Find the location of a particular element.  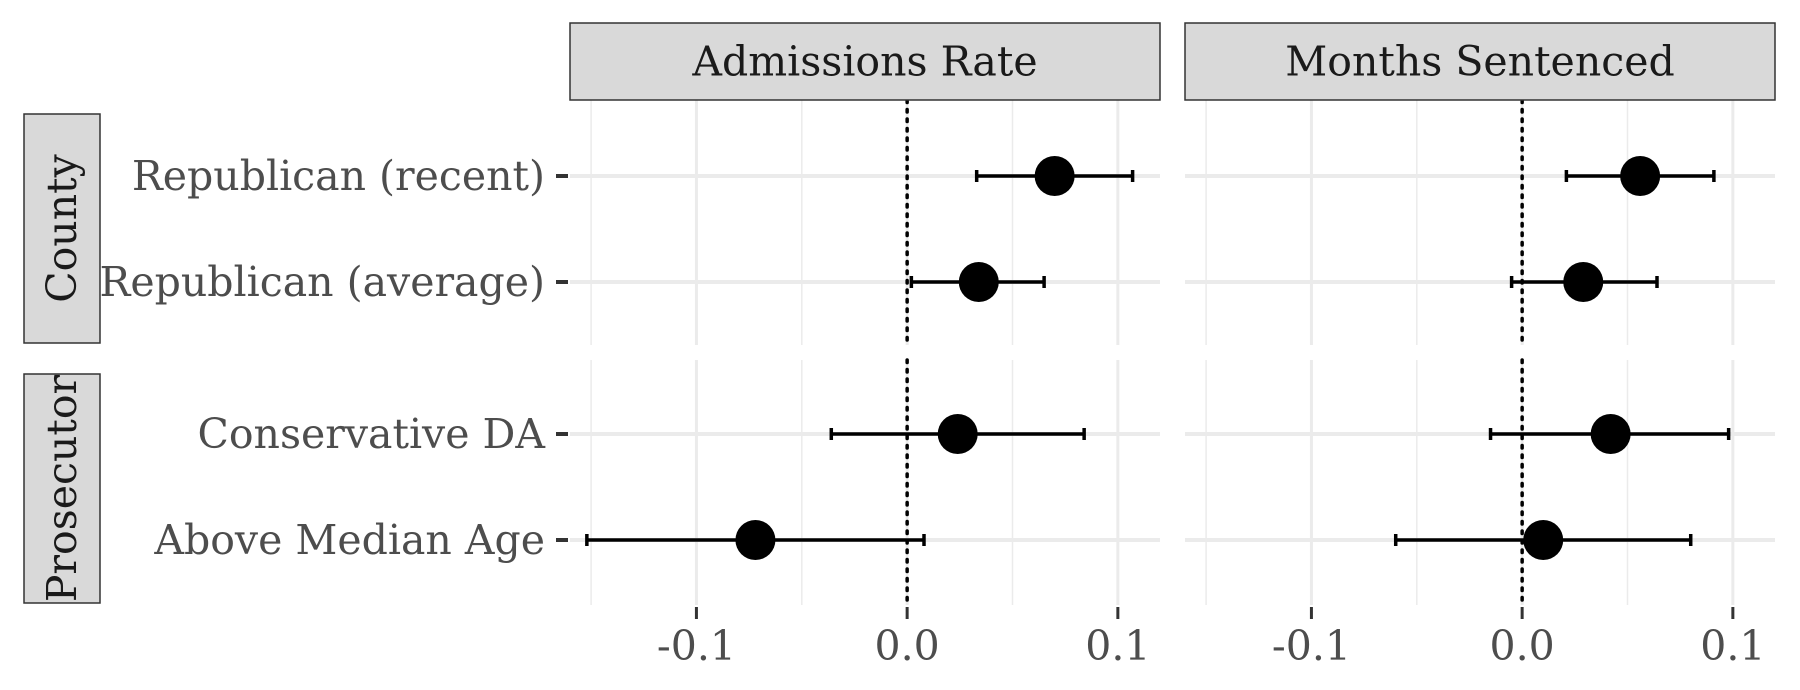

category-label: Republican (recent) is located at coordinates (338, 176).